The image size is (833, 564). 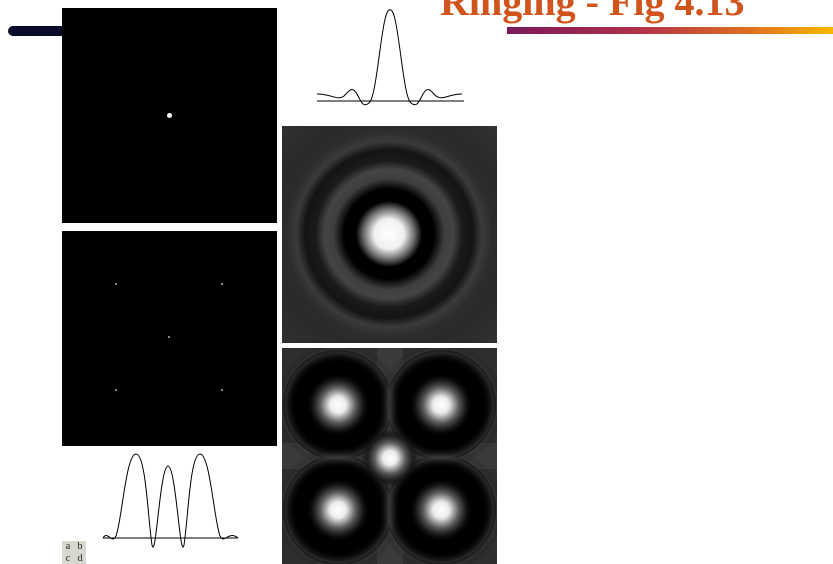 What do you see at coordinates (74, 552) in the screenshot?
I see `panel-label-grid: a b c d` at bounding box center [74, 552].